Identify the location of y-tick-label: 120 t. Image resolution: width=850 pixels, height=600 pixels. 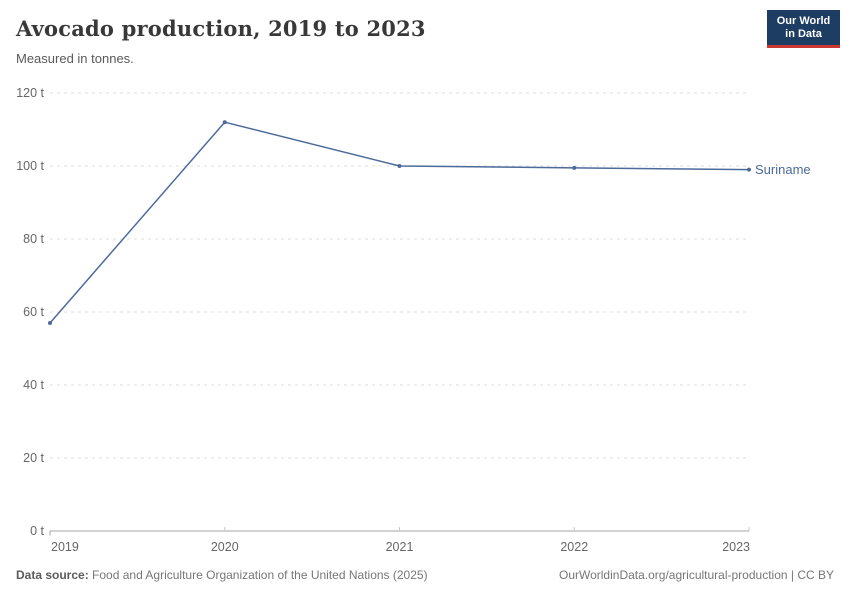
(30, 93).